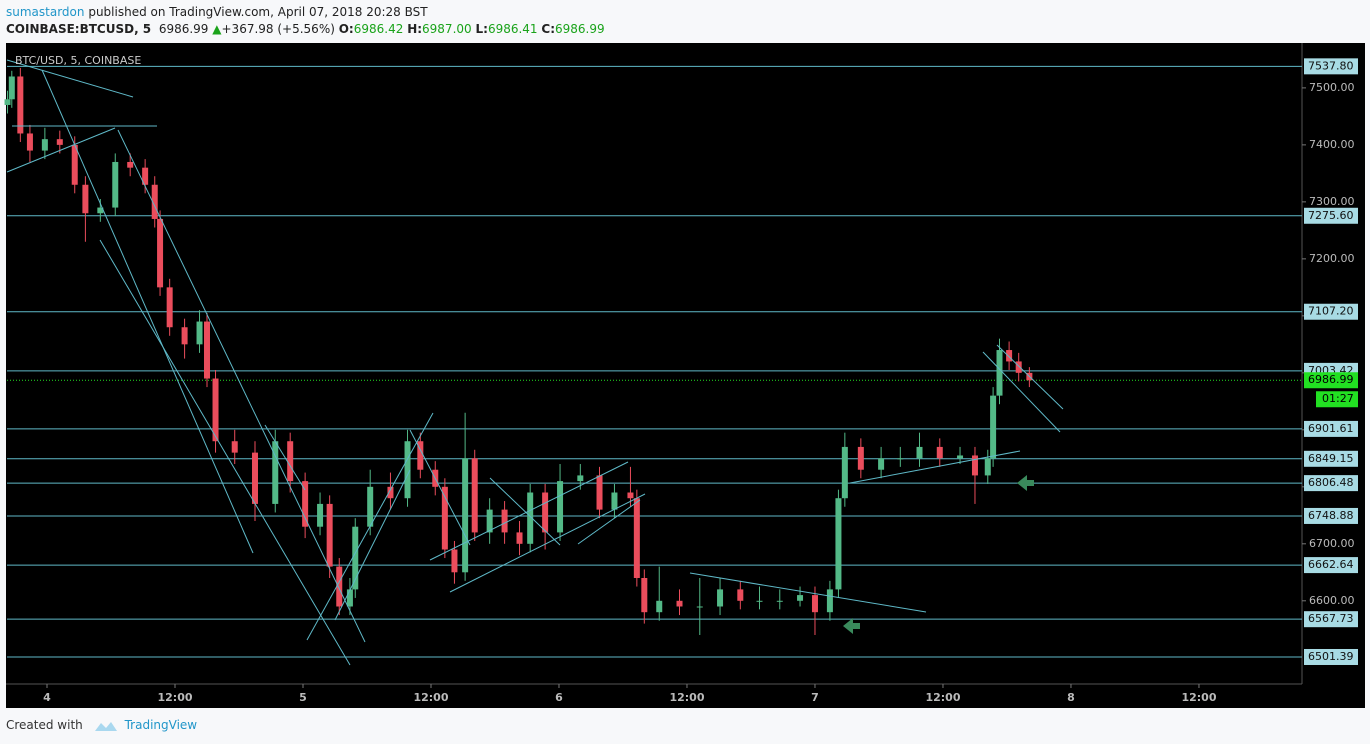 The image size is (1370, 744). What do you see at coordinates (447, 29) in the screenshot?
I see `h: 6987.00` at bounding box center [447, 29].